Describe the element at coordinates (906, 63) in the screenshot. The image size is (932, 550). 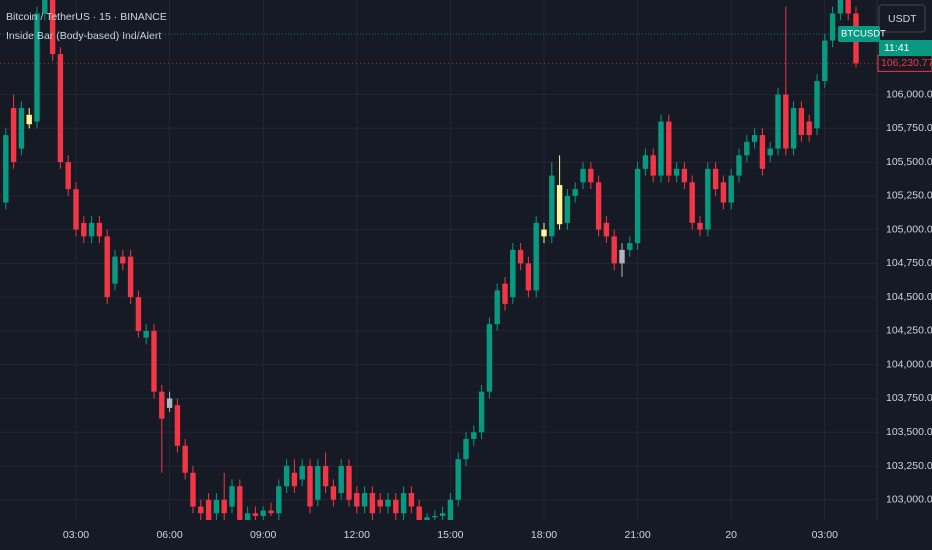
I see `last-price-label: 106,230.77` at that location.